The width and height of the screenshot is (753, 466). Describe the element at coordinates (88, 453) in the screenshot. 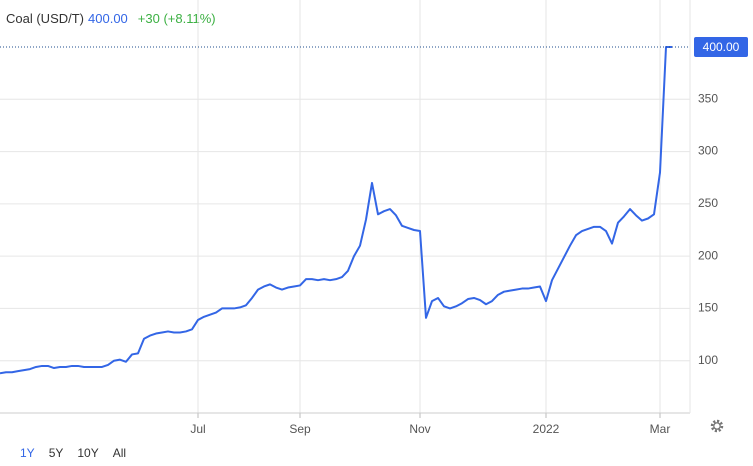

I see `range-button: 10Y` at that location.